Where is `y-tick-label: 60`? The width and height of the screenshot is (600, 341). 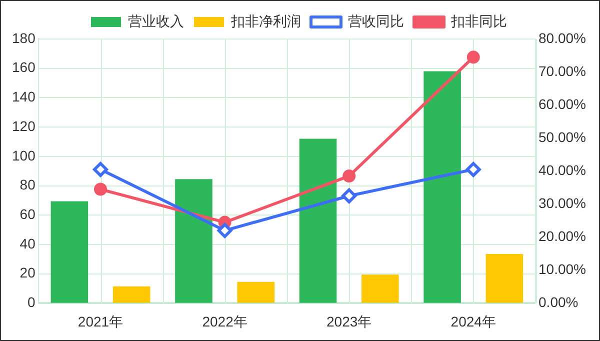 y-tick-label: 60 is located at coordinates (28, 214).